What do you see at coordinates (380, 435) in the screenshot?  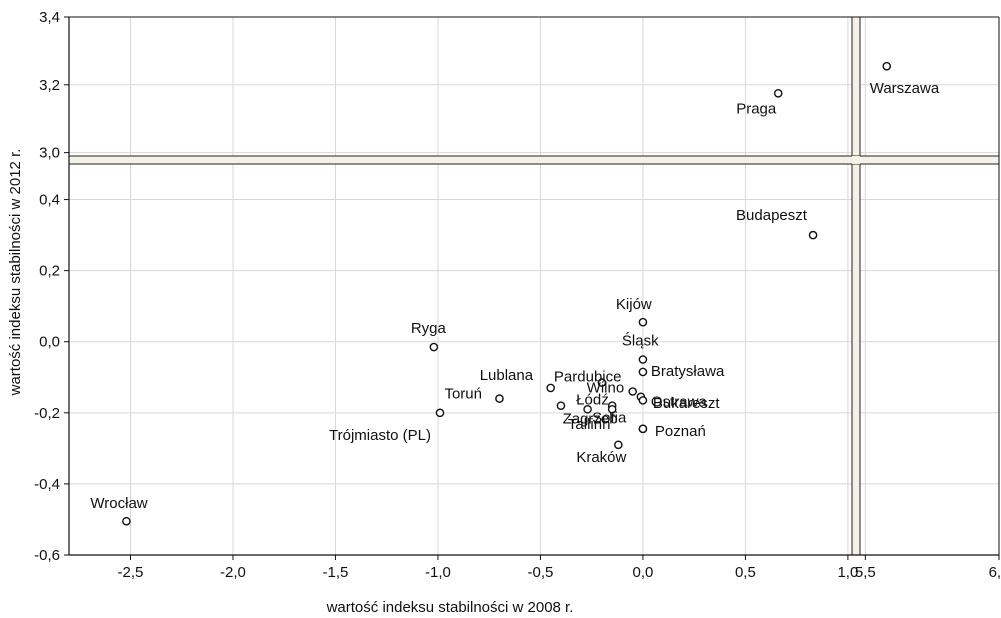 I see `point-label: Trójmiasto (PL)` at bounding box center [380, 435].